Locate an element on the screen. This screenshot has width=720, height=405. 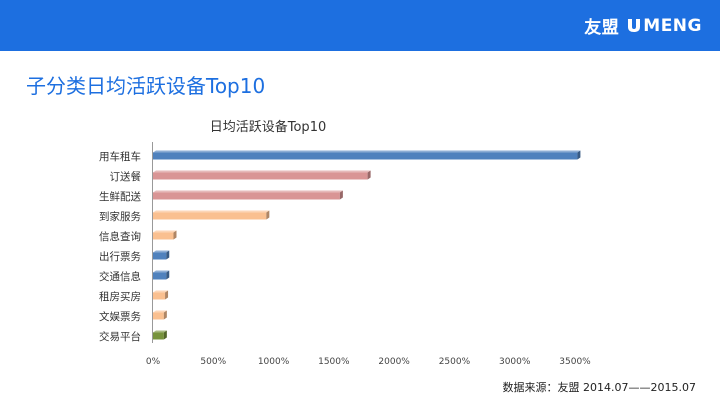
x-axis-ticks: 0% 500% 1000% 1500% 2000% 2500% 3000% 3500% is located at coordinates (368, 362).